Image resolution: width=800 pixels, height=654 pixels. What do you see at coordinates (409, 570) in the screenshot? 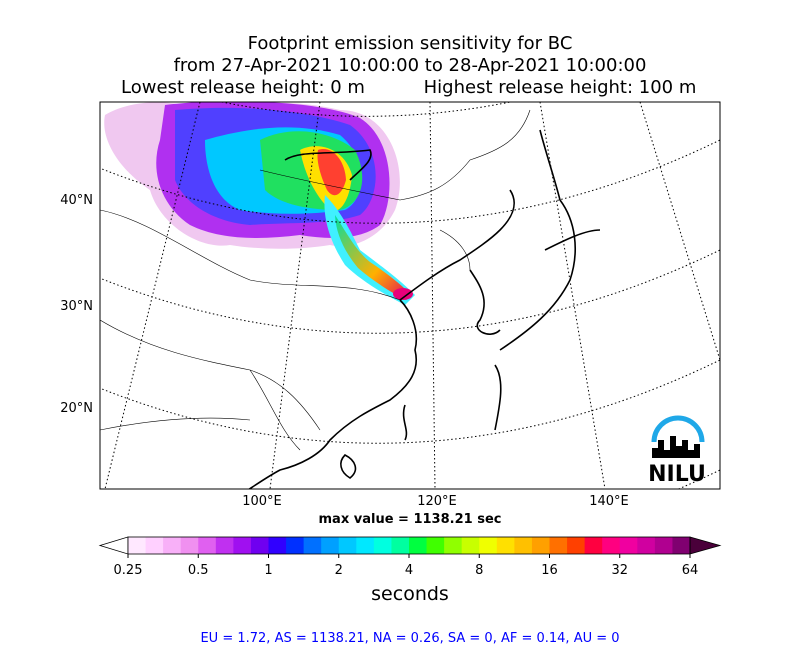
I see `colorbar-tick-label: 4` at bounding box center [409, 570].